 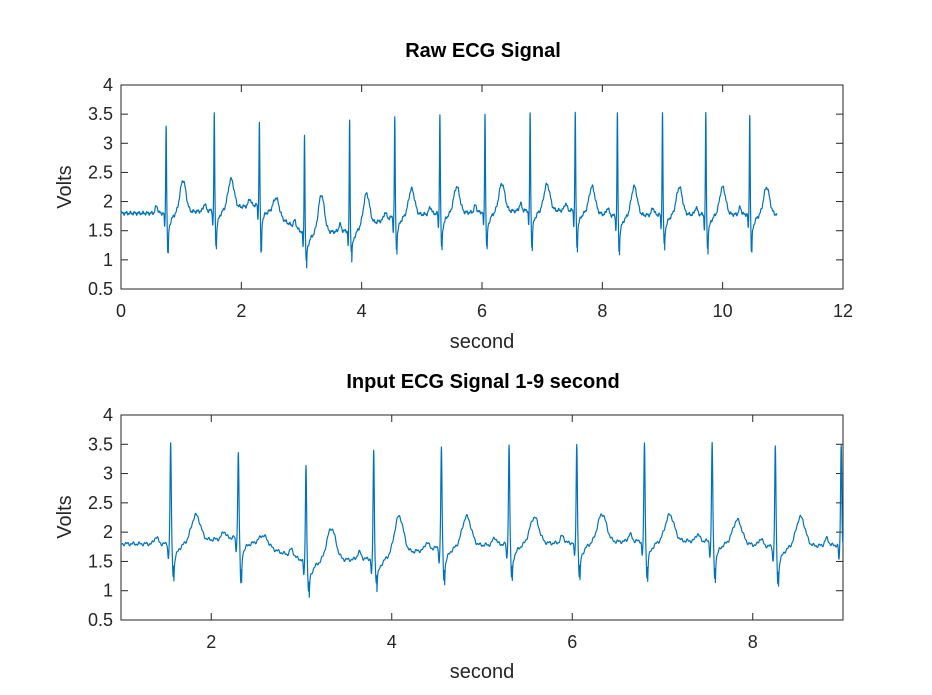 I want to click on x-tick-label: 10, so click(x=723, y=311).